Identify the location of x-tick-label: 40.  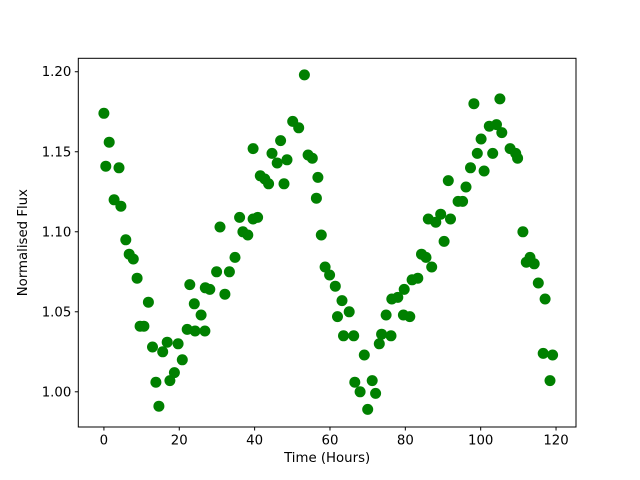
(254, 441).